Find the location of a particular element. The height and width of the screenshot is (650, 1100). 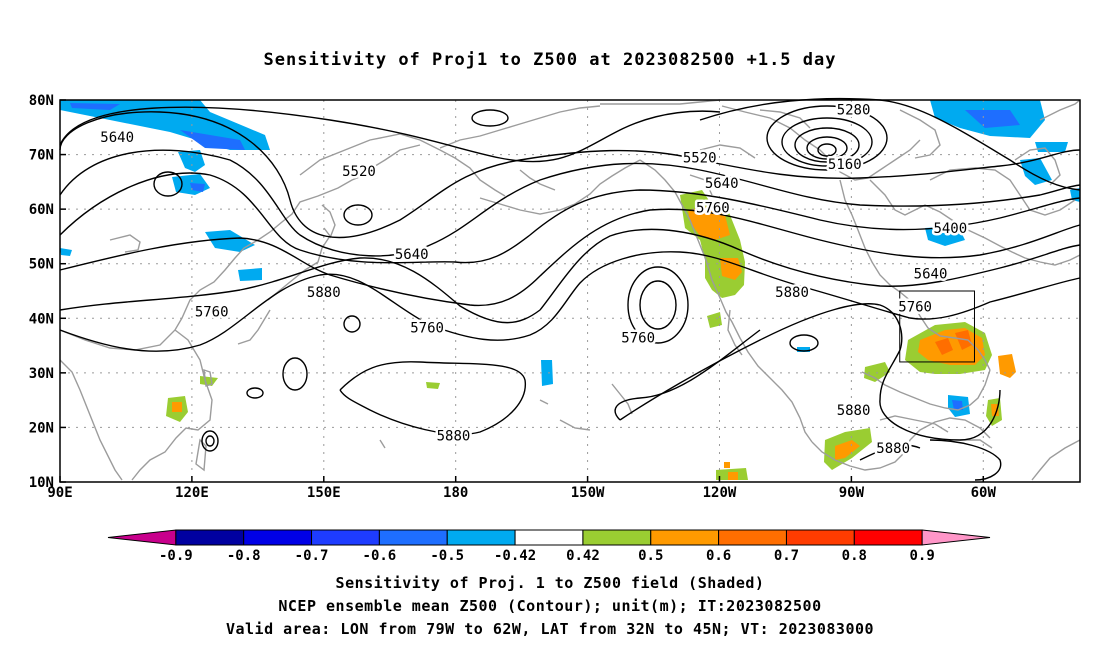

colorbar-label: 0.9 is located at coordinates (922, 556).